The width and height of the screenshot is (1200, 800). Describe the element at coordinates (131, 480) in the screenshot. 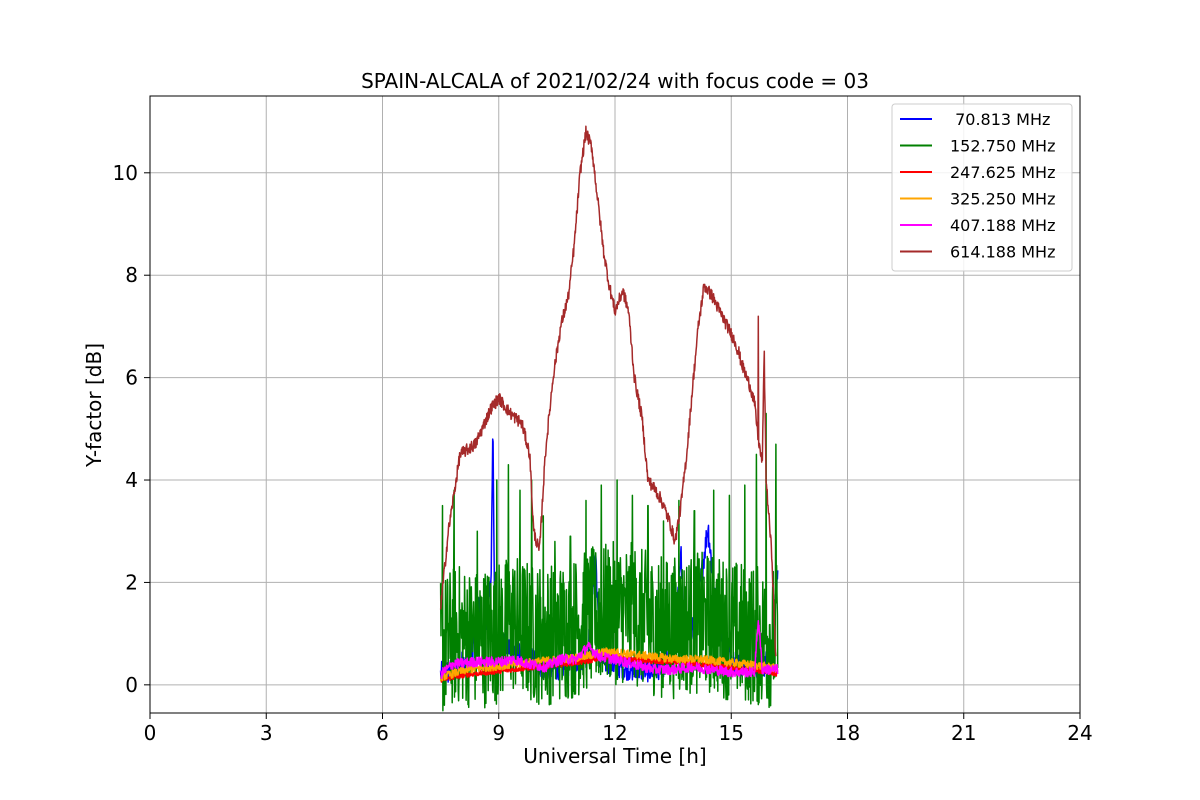

I see `y-tick-label: 4` at that location.